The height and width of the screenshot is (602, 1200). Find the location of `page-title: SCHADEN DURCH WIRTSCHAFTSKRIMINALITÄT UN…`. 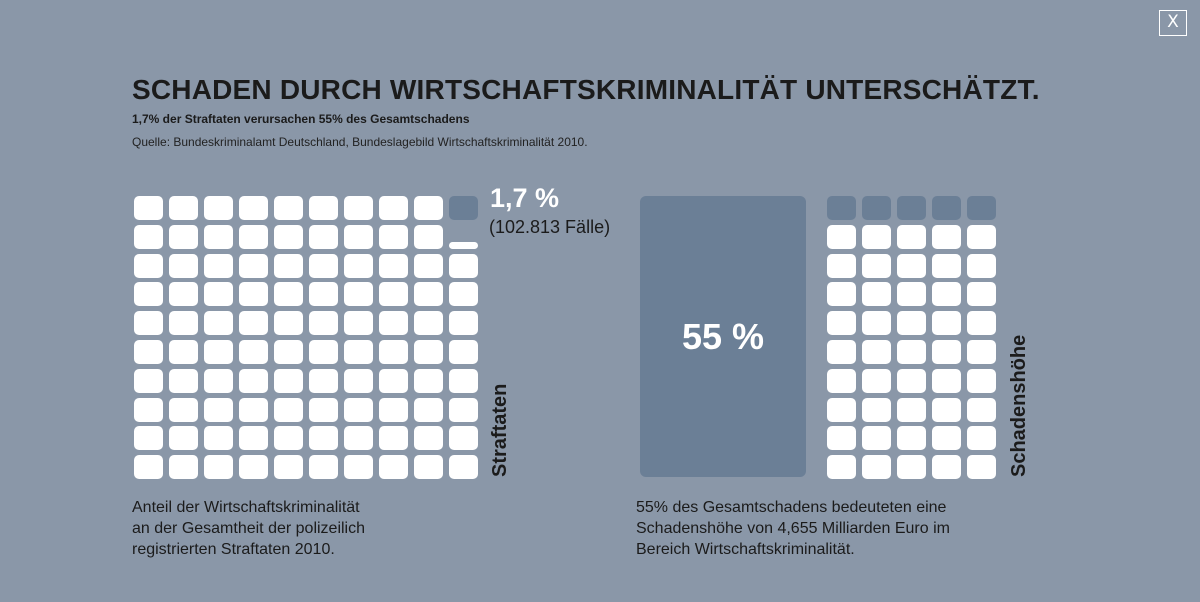

page-title: SCHADEN DURCH WIRTSCHAFTSKRIMINALITÄT UN… is located at coordinates (586, 89).